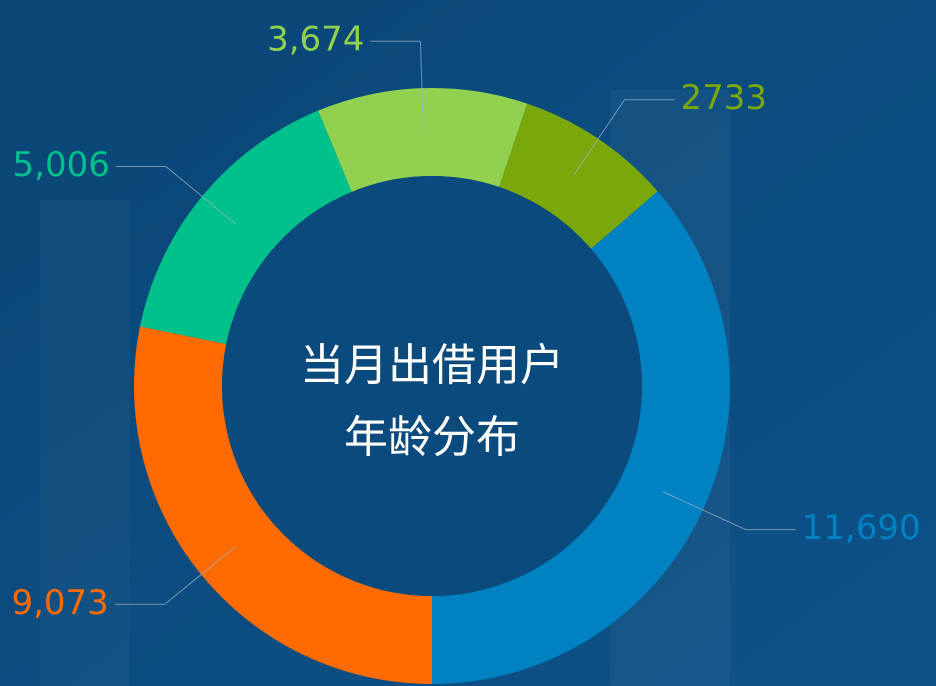  I want to click on data-label: 9,073, so click(59, 603).